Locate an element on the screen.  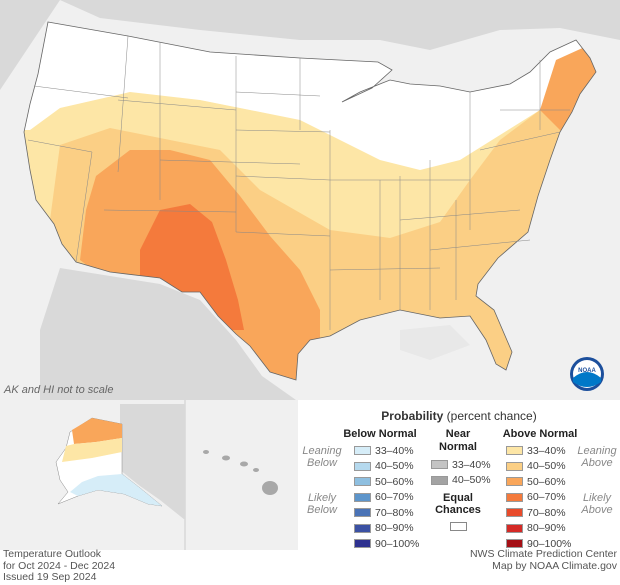
below-normal-row: 33–40% is located at coordinates (384, 450).